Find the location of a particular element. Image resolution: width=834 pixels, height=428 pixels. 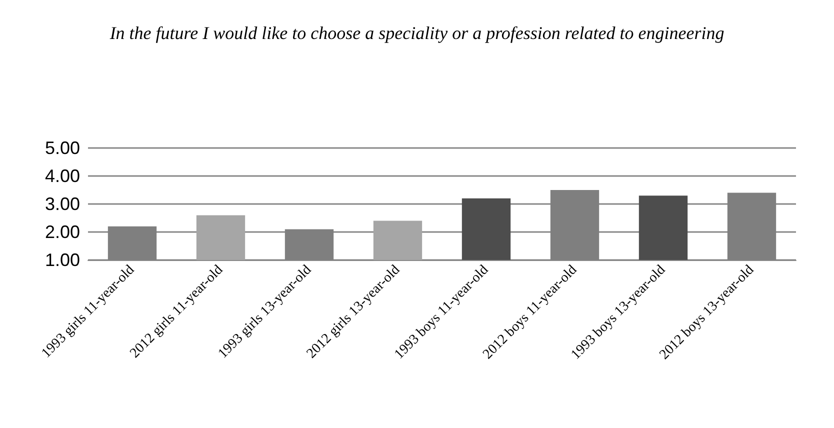

y-tick-label: 4.00 is located at coordinates (62, 176).